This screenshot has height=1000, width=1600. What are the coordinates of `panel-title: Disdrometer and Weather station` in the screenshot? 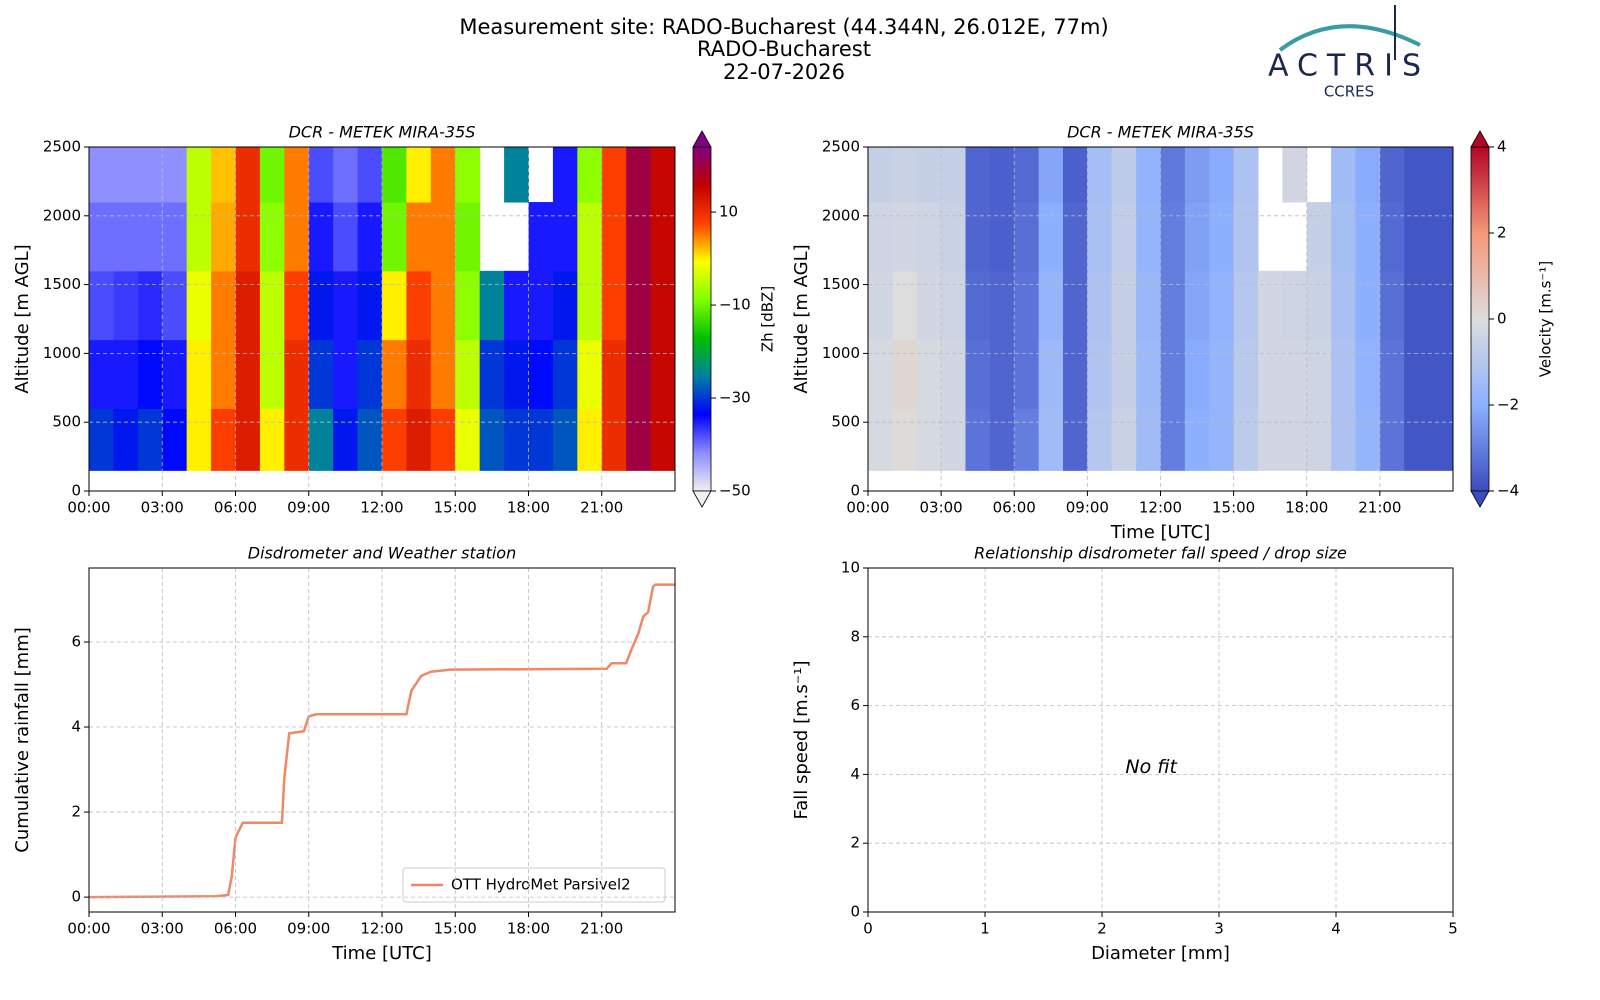 It's located at (382, 553).